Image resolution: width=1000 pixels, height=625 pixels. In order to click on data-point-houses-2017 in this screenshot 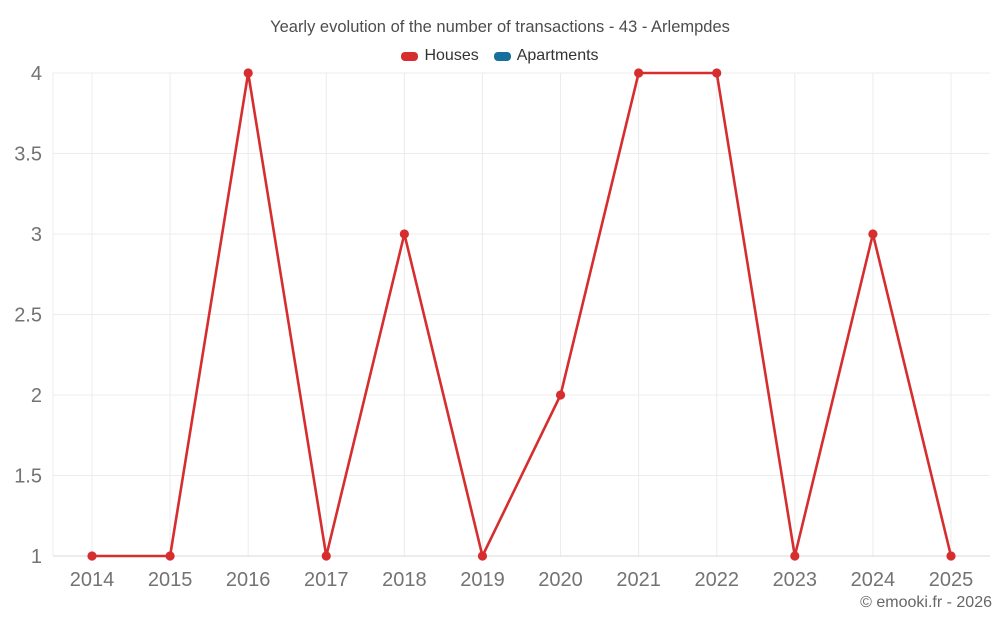, I will do `click(326, 556)`.